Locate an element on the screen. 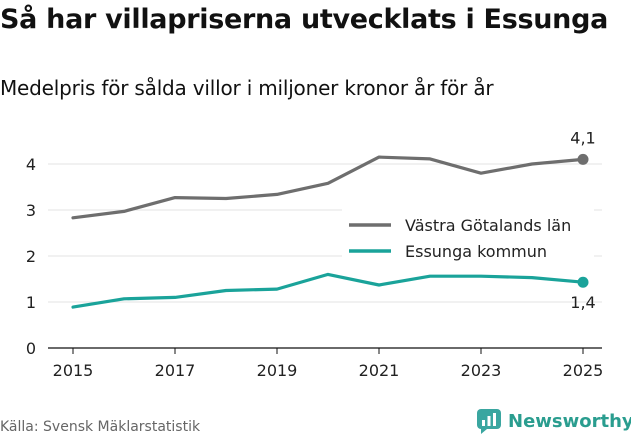 This screenshot has width=631, height=439. x-tick-label: 2023 is located at coordinates (481, 370).